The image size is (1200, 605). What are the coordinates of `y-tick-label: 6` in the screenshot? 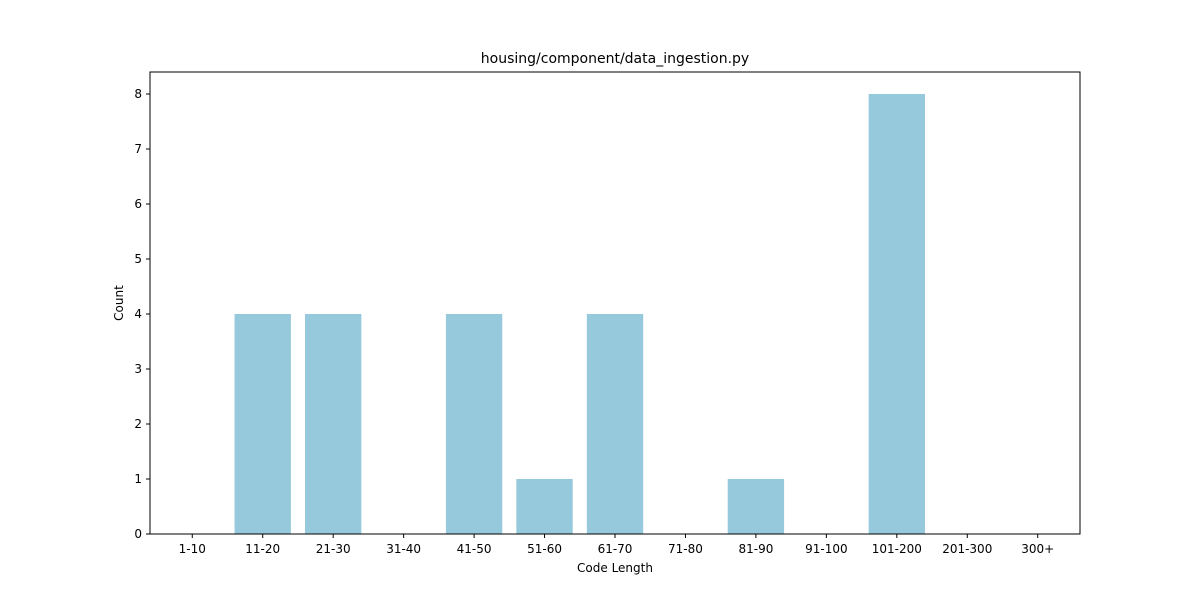 It's located at (138, 204).